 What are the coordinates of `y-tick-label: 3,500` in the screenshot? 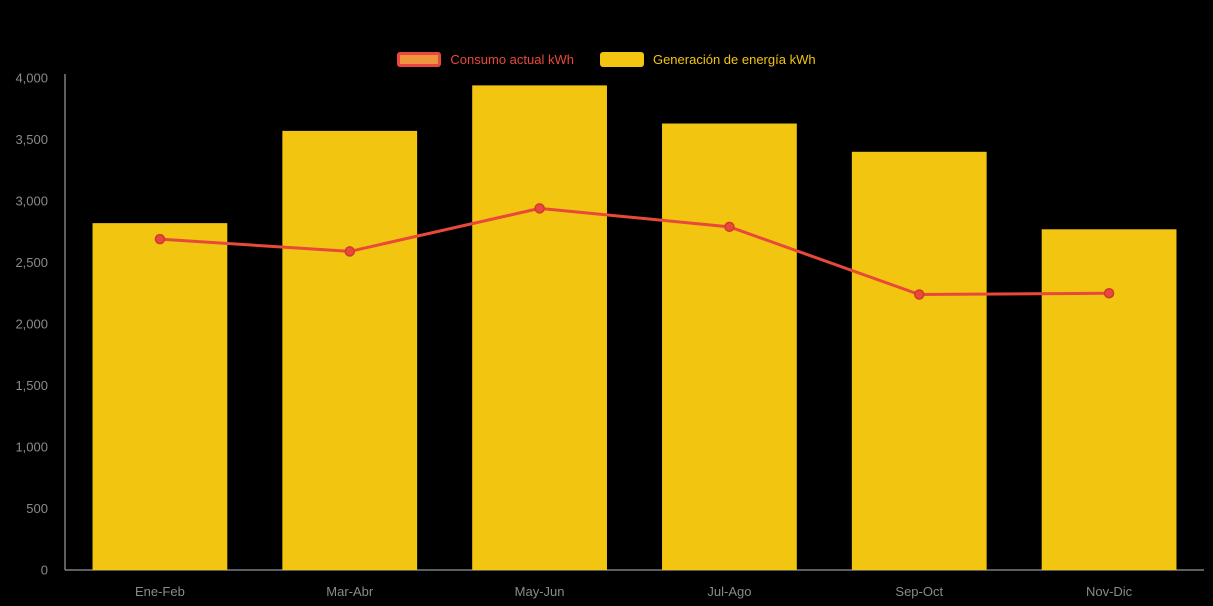 It's located at (31, 139).